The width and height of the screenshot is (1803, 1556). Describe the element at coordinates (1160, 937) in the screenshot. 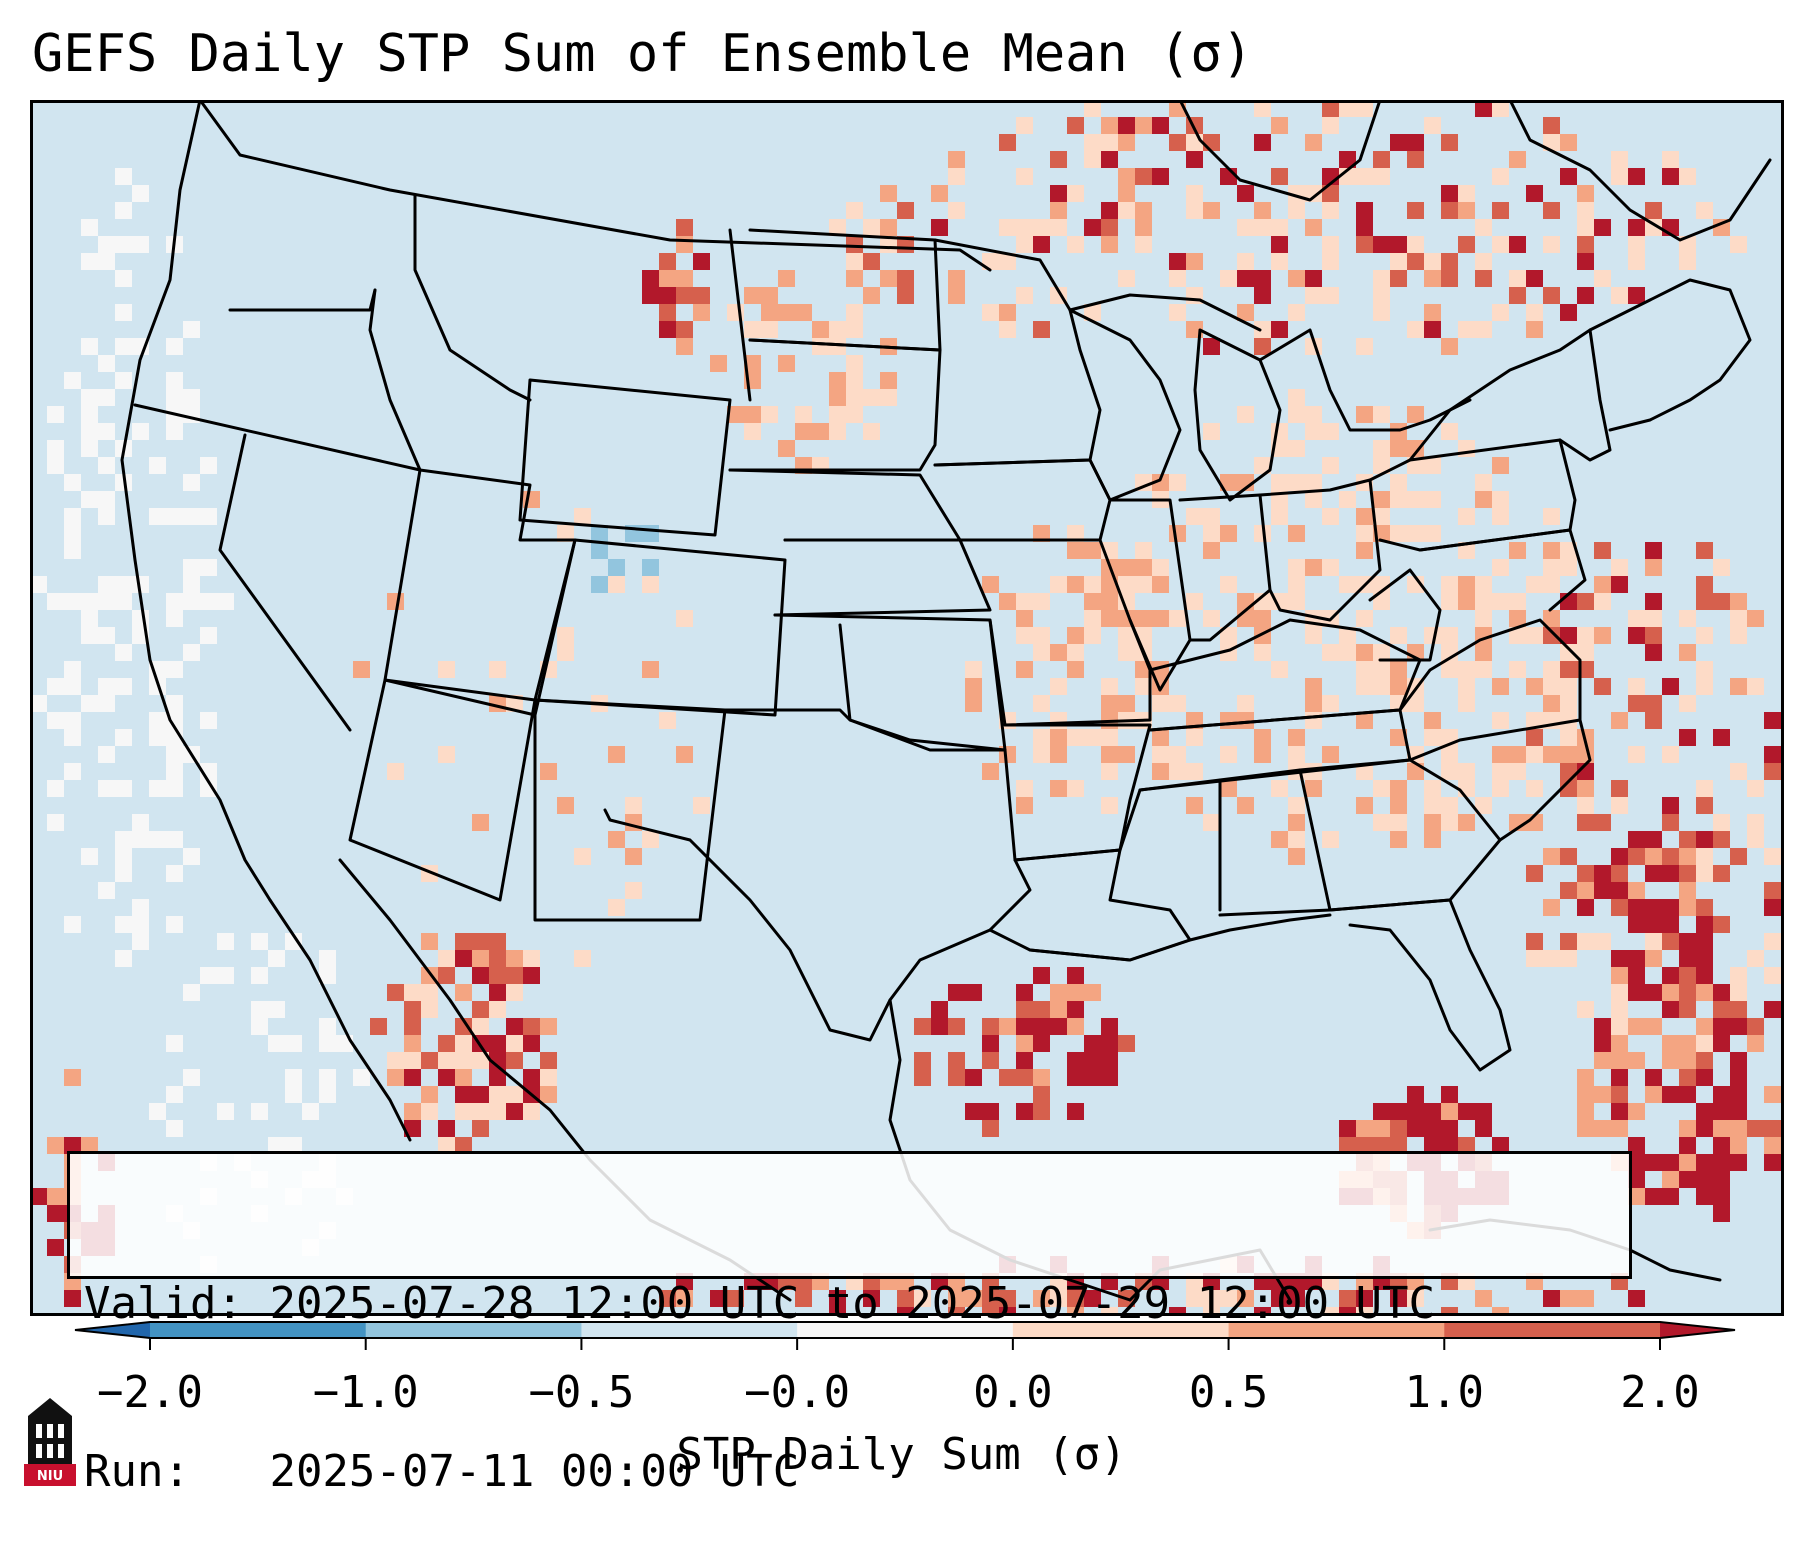

I see `gulf-coast` at that location.